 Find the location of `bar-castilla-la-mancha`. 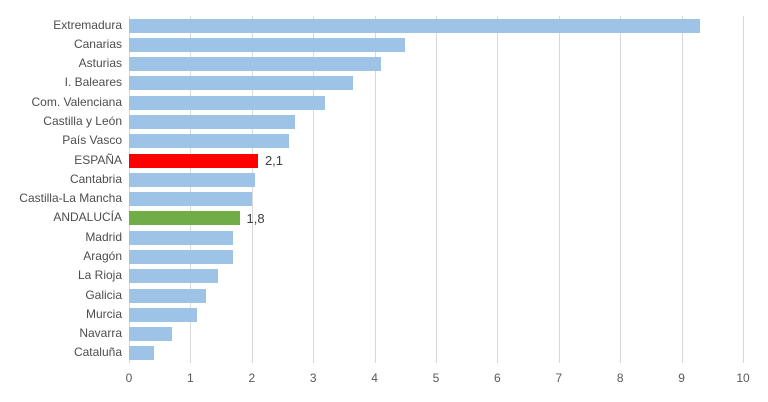

bar-castilla-la-mancha is located at coordinates (190, 199).